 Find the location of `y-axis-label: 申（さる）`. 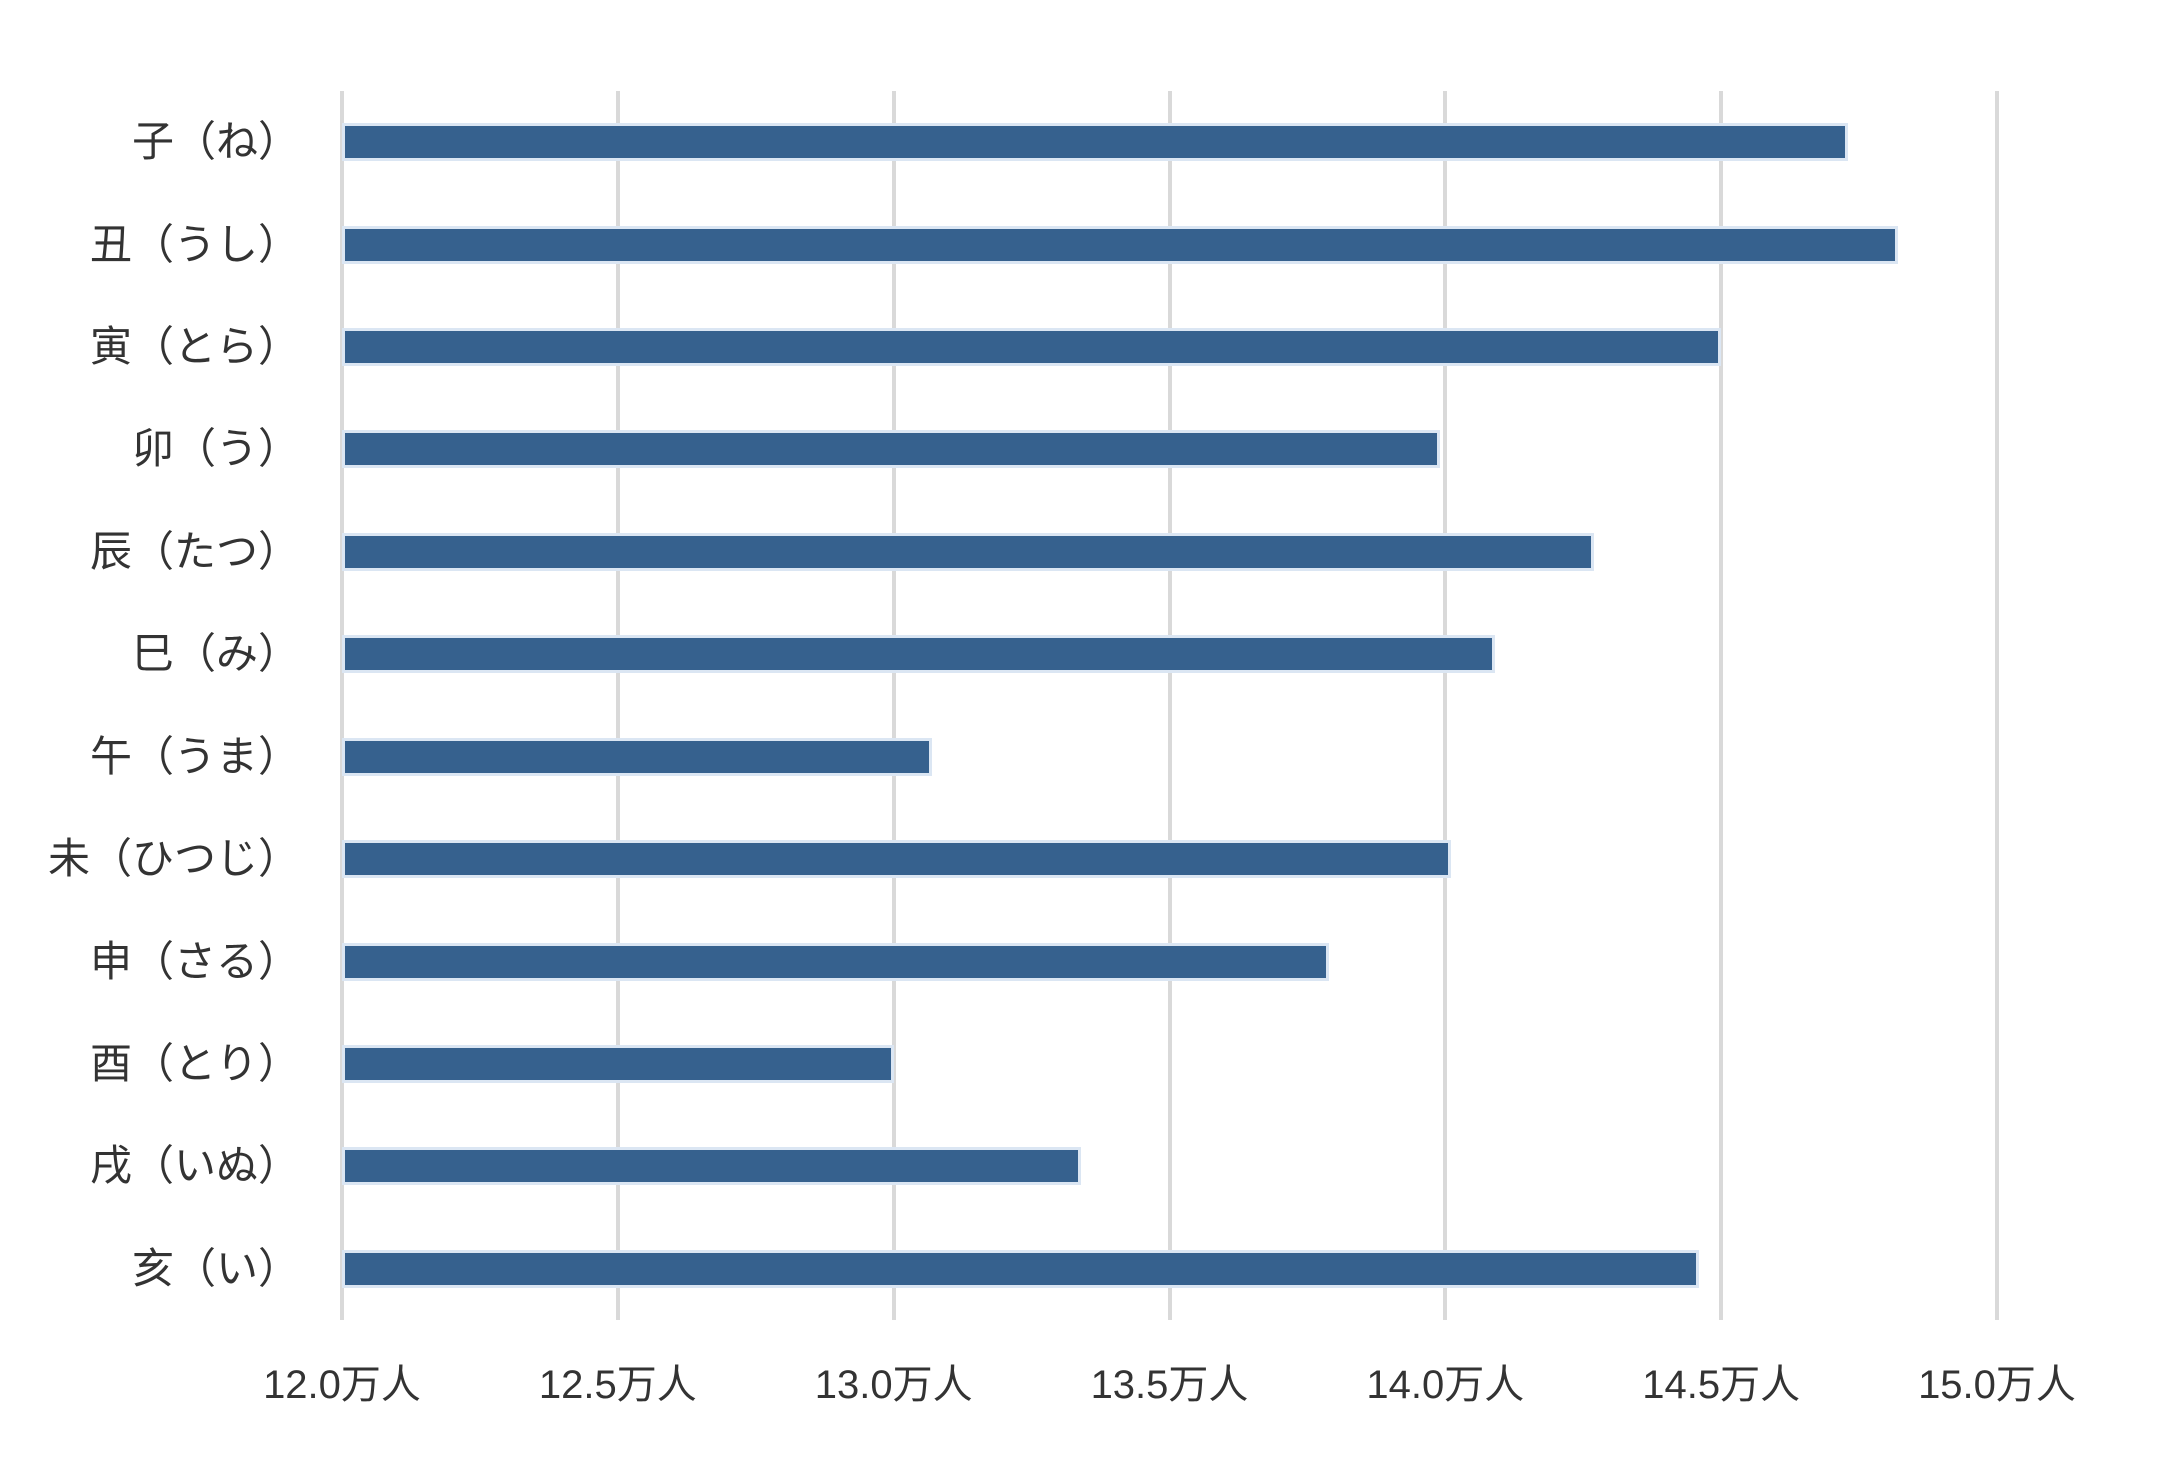

y-axis-label: 申（さる） is located at coordinates (194, 961).